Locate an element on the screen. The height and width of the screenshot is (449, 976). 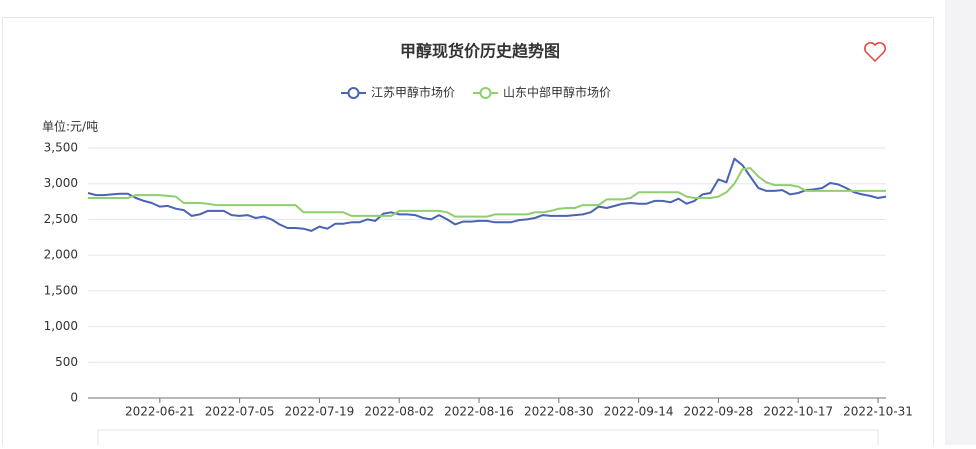
y-tick-label: 500 is located at coordinates (66, 362).